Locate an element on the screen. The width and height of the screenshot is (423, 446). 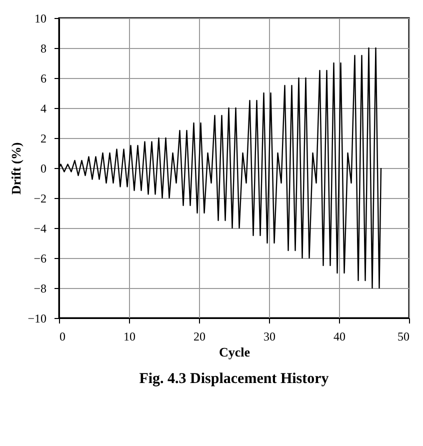
y-tick-label: −4 is located at coordinates (40, 229).